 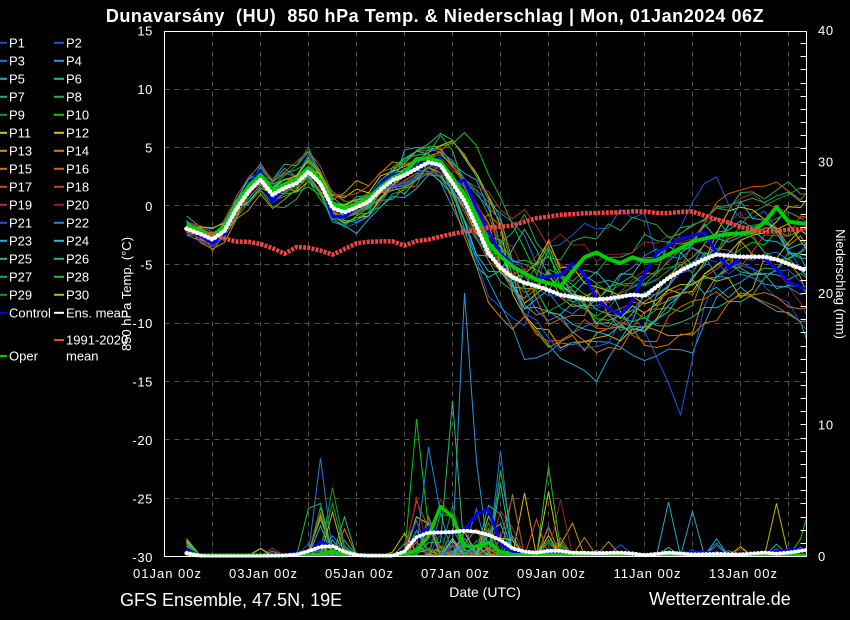 I want to click on svg-text: 40, so click(x=826, y=30).